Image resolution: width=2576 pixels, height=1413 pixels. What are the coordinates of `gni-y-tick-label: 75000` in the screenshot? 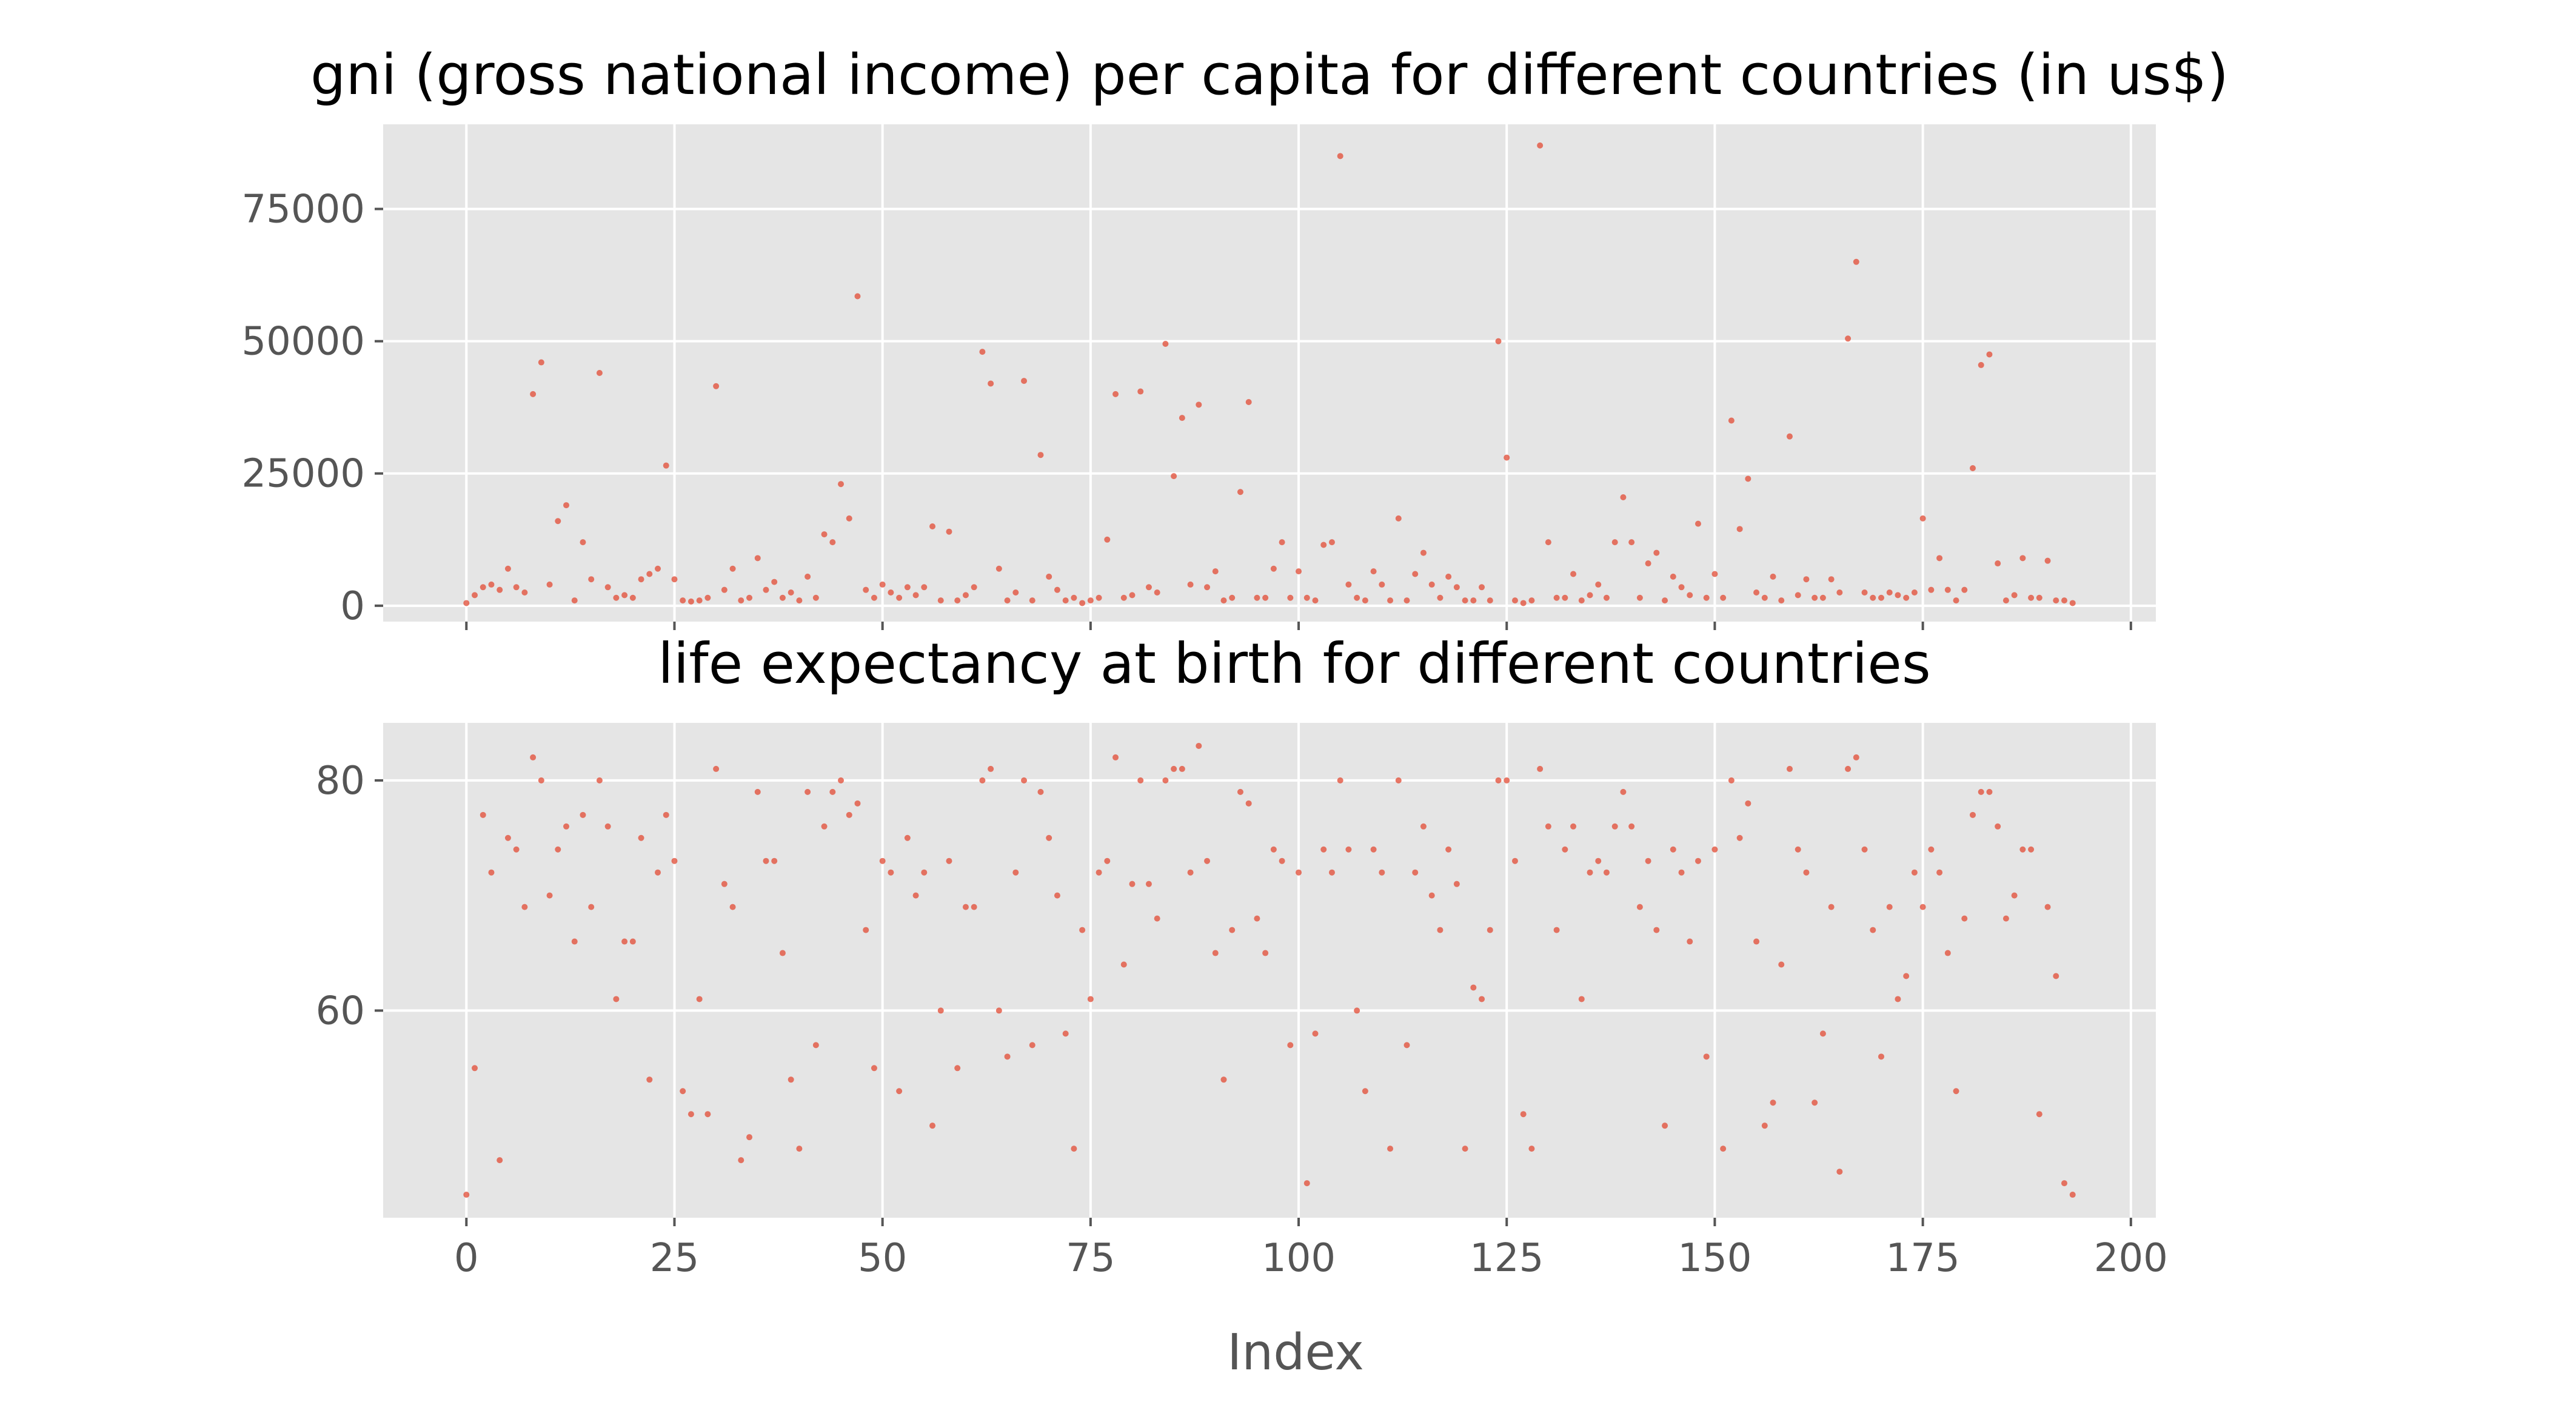 It's located at (303, 209).